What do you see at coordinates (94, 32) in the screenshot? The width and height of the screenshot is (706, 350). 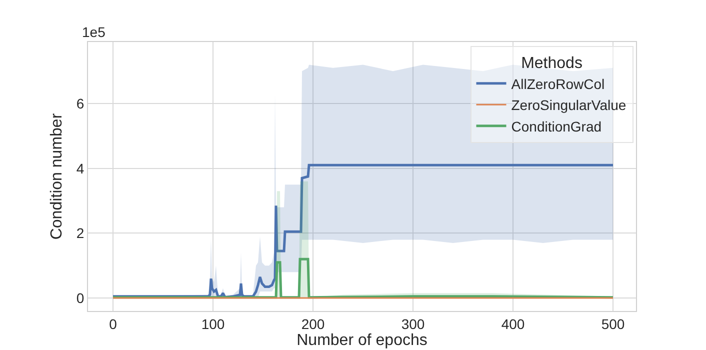 I see `text: 1e5` at bounding box center [94, 32].